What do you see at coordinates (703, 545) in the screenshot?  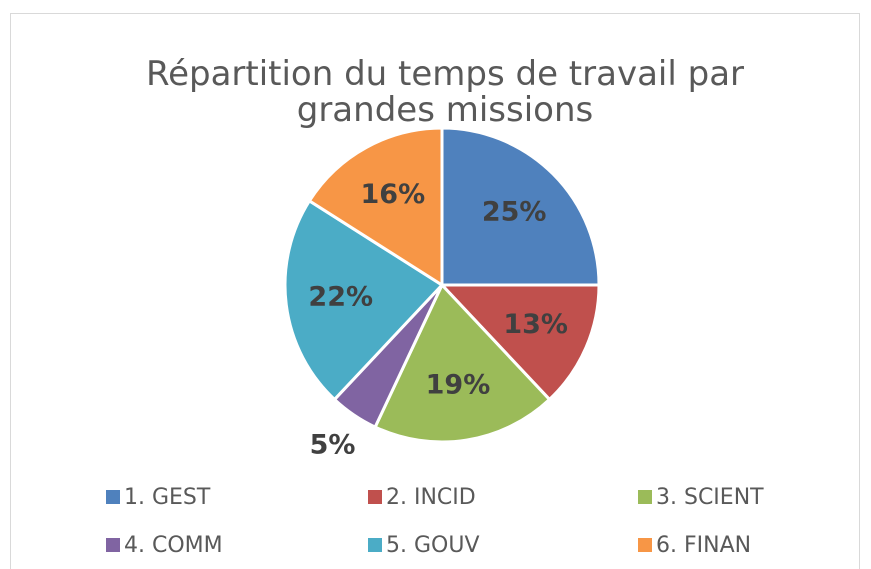 I see `legend-label: 6. FINAN` at bounding box center [703, 545].